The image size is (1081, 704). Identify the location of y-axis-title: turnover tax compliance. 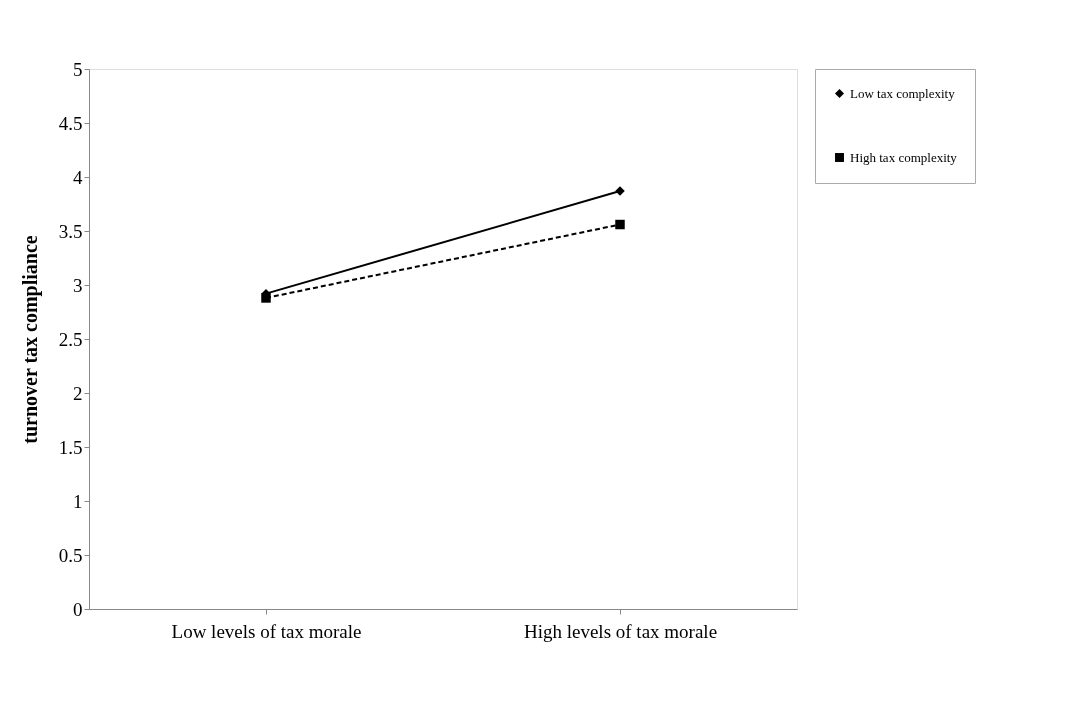
(30, 339).